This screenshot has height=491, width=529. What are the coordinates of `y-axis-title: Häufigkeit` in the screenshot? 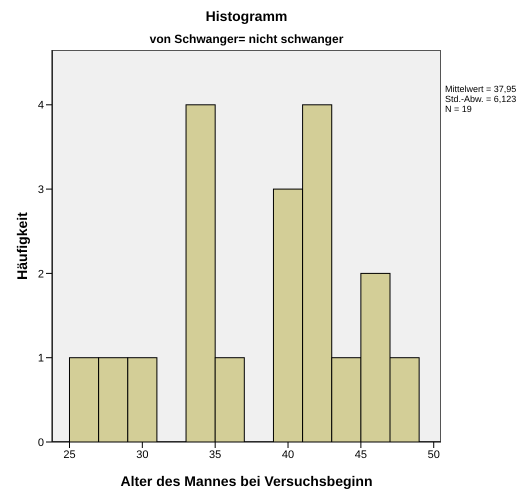 It's located at (22, 246).